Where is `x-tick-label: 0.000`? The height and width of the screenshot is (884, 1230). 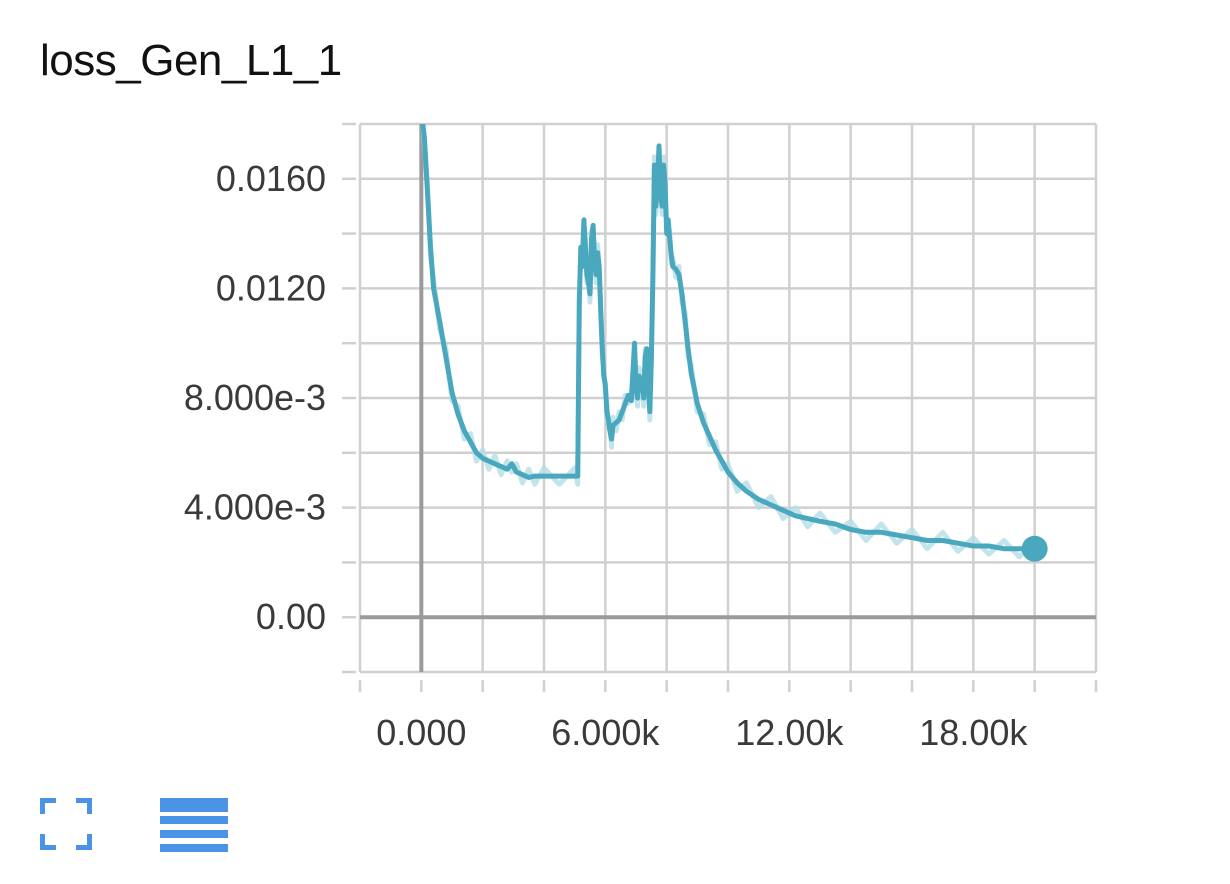
x-tick-label: 0.000 is located at coordinates (421, 732).